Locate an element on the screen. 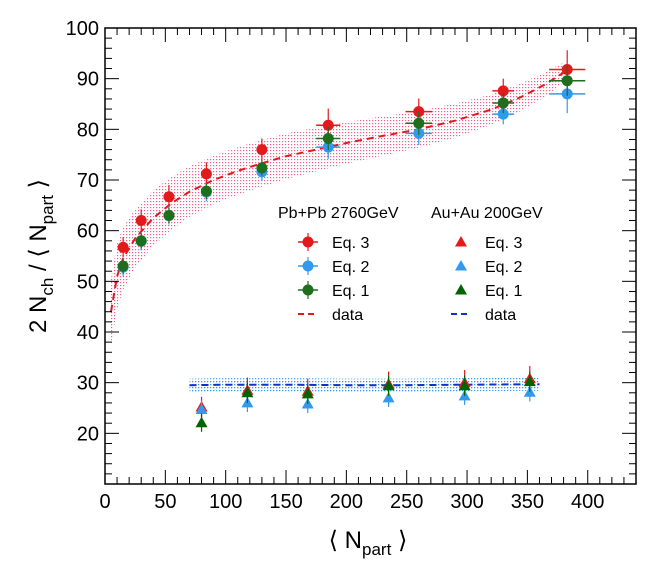 The width and height of the screenshot is (664, 575). y-tick-label: 80 is located at coordinates (88, 130).